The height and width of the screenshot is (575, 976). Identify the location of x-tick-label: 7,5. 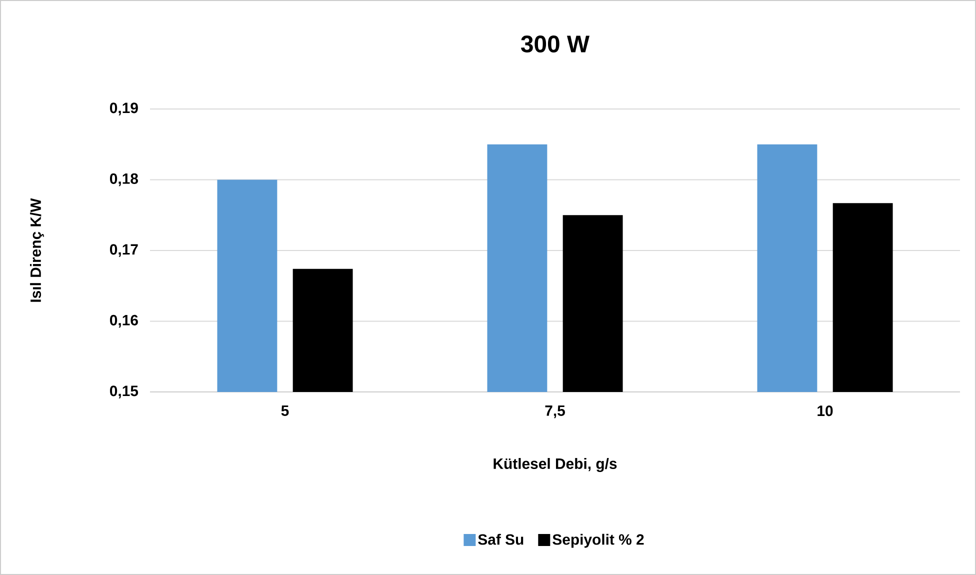
(555, 412).